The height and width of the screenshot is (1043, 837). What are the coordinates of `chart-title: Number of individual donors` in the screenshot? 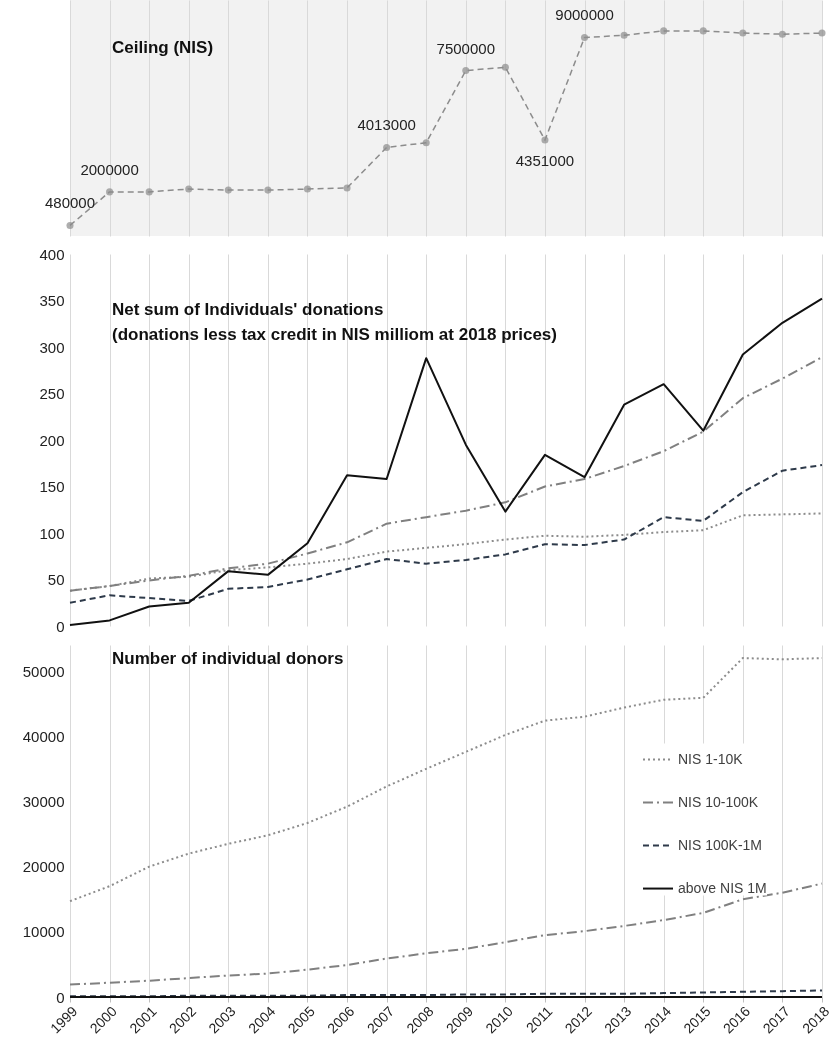 It's located at (228, 658).